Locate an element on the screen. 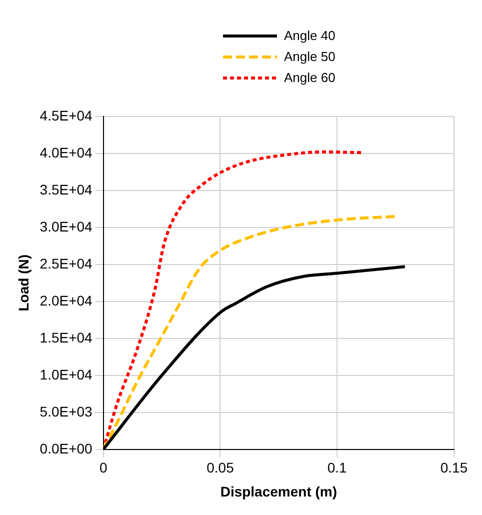 The image size is (482, 515). legend-label: Angle 50 is located at coordinates (310, 56).